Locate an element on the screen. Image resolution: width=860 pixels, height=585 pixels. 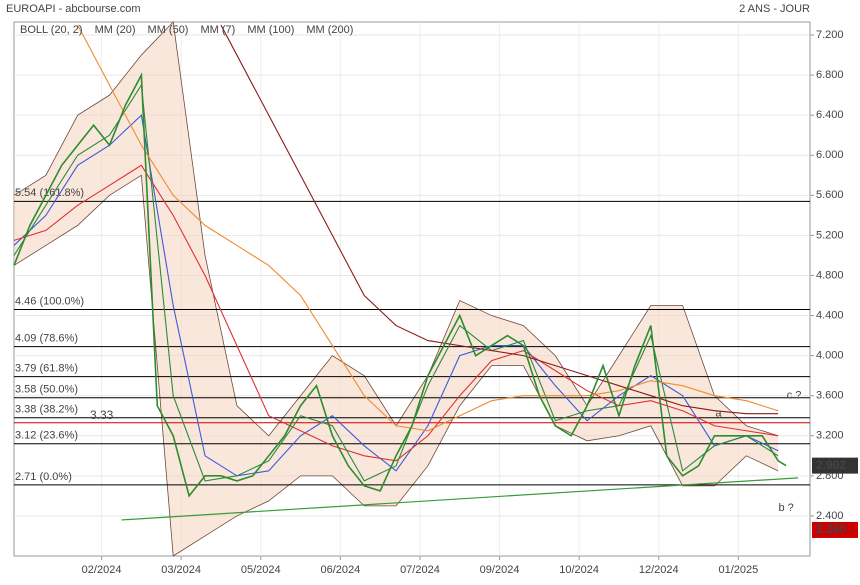
annotation: a is located at coordinates (718, 414).